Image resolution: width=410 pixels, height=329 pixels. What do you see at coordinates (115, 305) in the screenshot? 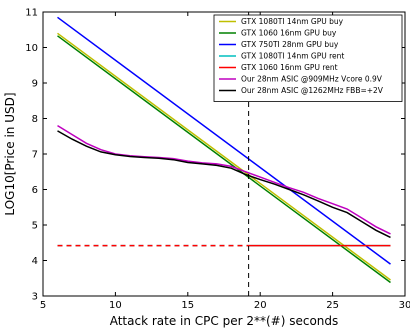
I see `x-tick-label: 10` at bounding box center [115, 305].